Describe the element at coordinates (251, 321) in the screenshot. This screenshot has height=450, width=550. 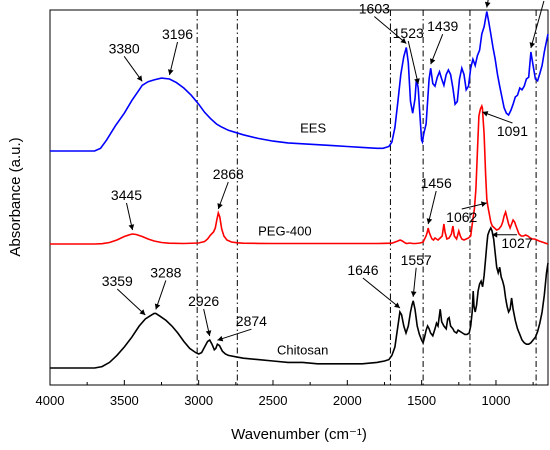
I see `peak-label: 2874` at that location.